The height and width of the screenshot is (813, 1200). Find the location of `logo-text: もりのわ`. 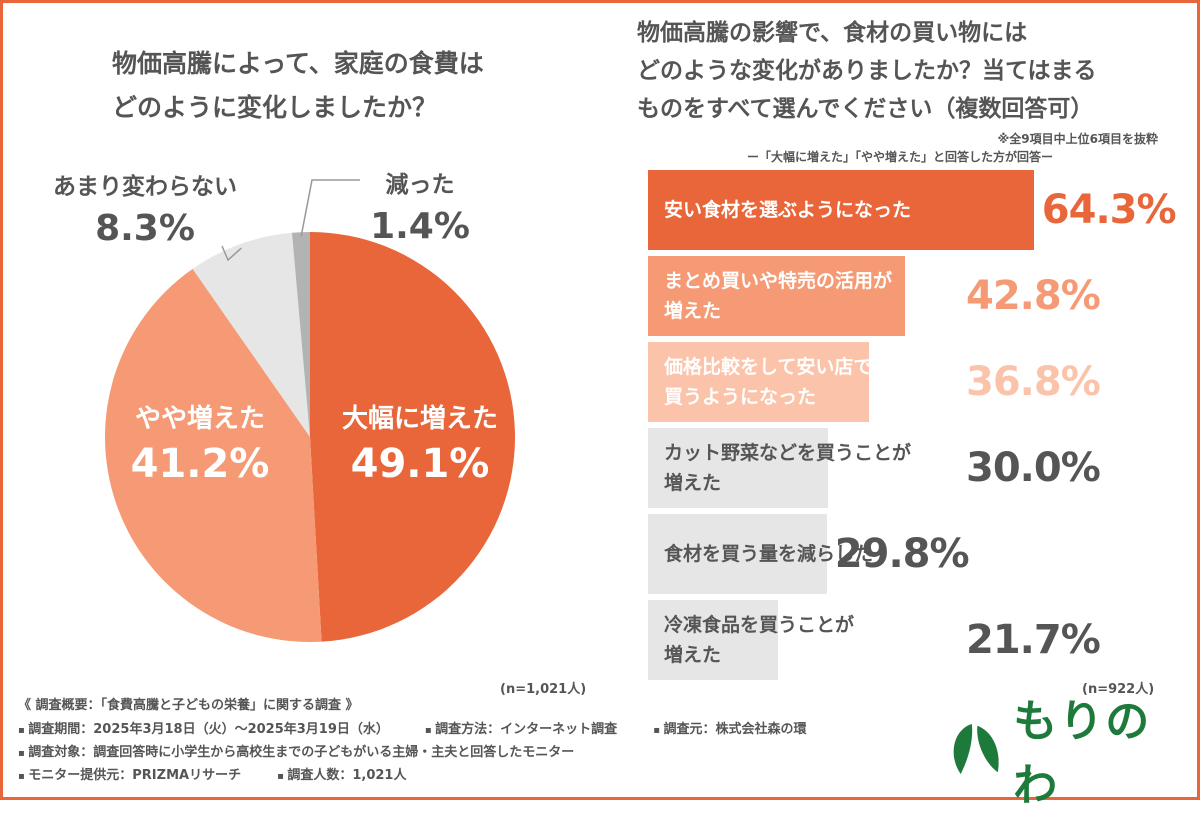

logo-text: もりのわ is located at coordinates (1082, 753).